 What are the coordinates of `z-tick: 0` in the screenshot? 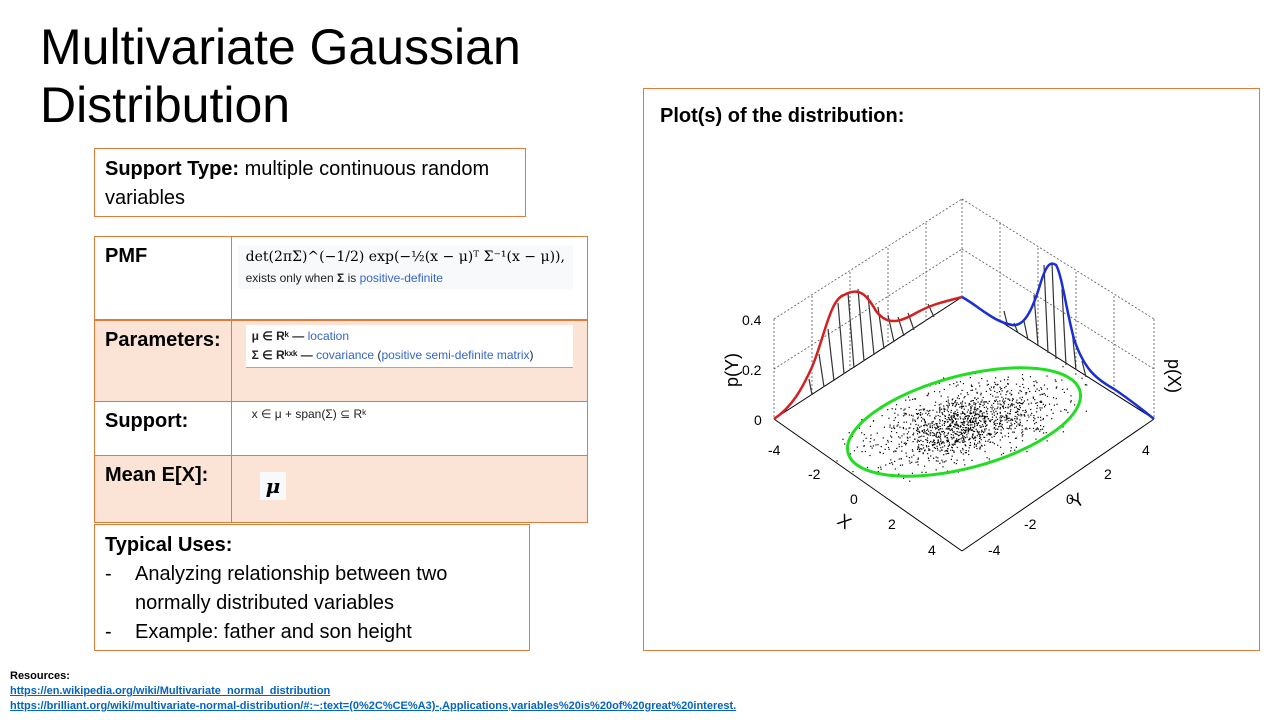 It's located at (758, 420).